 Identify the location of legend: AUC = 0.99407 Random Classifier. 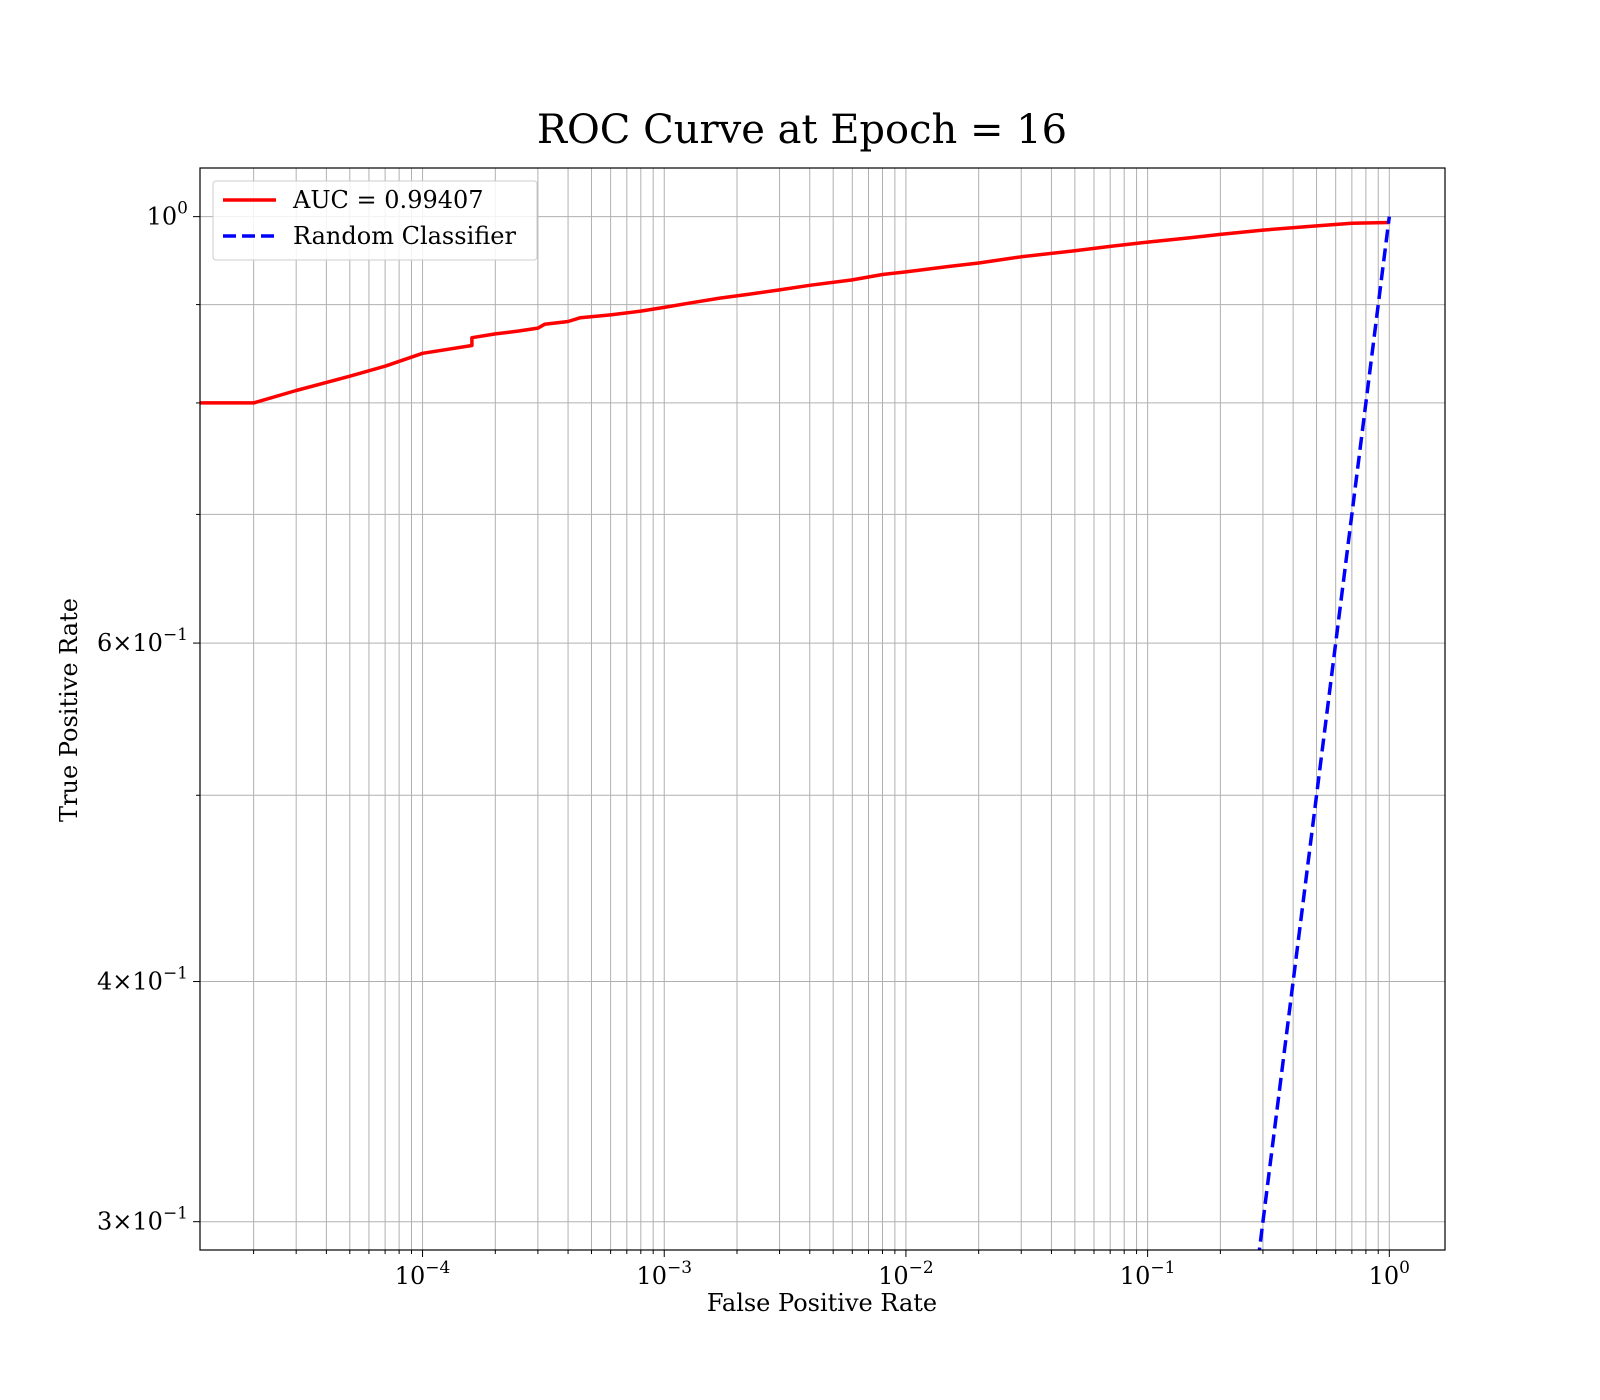
(375, 220).